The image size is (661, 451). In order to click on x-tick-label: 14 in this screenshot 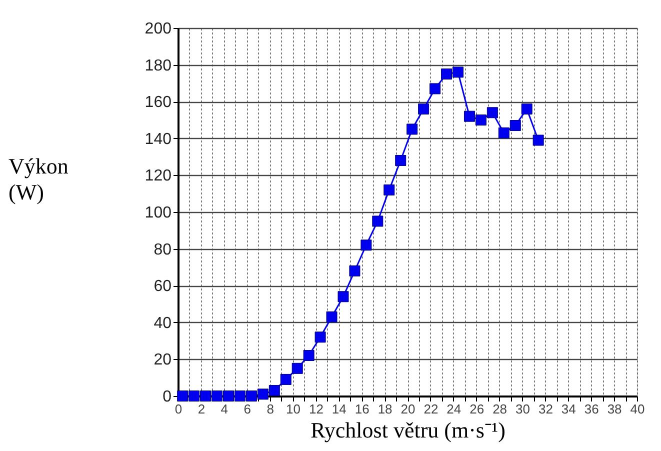, I will do `click(339, 409)`.